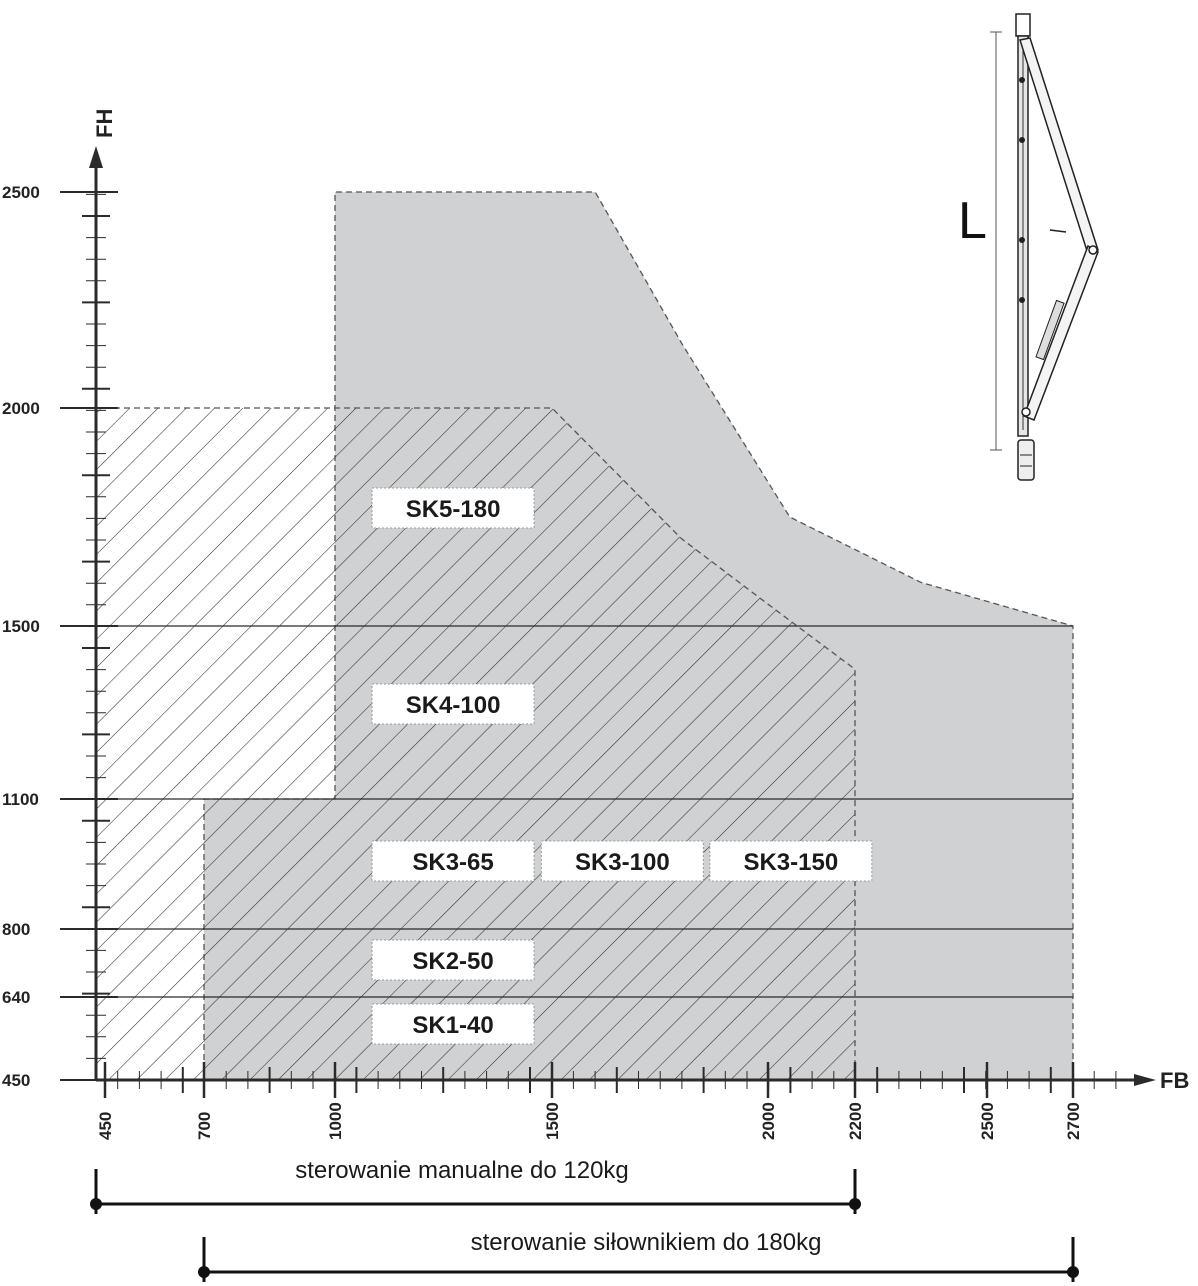 The width and height of the screenshot is (1198, 1286). I want to click on range-label: sterowanie siłownikiem do 180kg, so click(646, 1242).